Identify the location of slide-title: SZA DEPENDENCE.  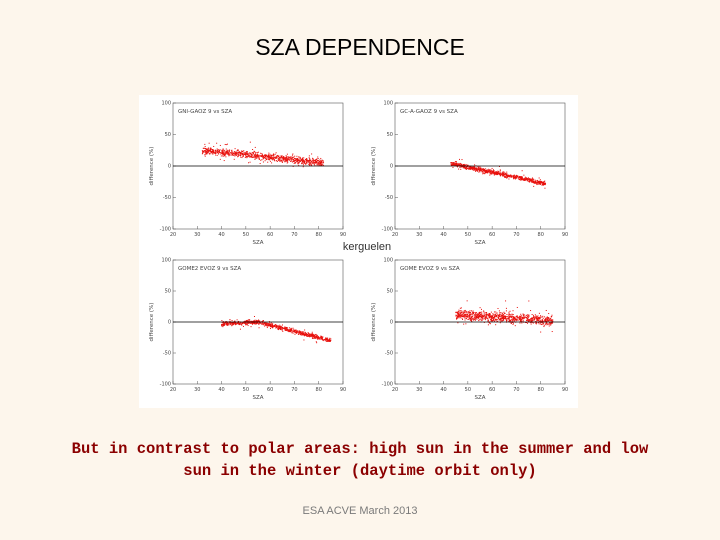
(360, 47).